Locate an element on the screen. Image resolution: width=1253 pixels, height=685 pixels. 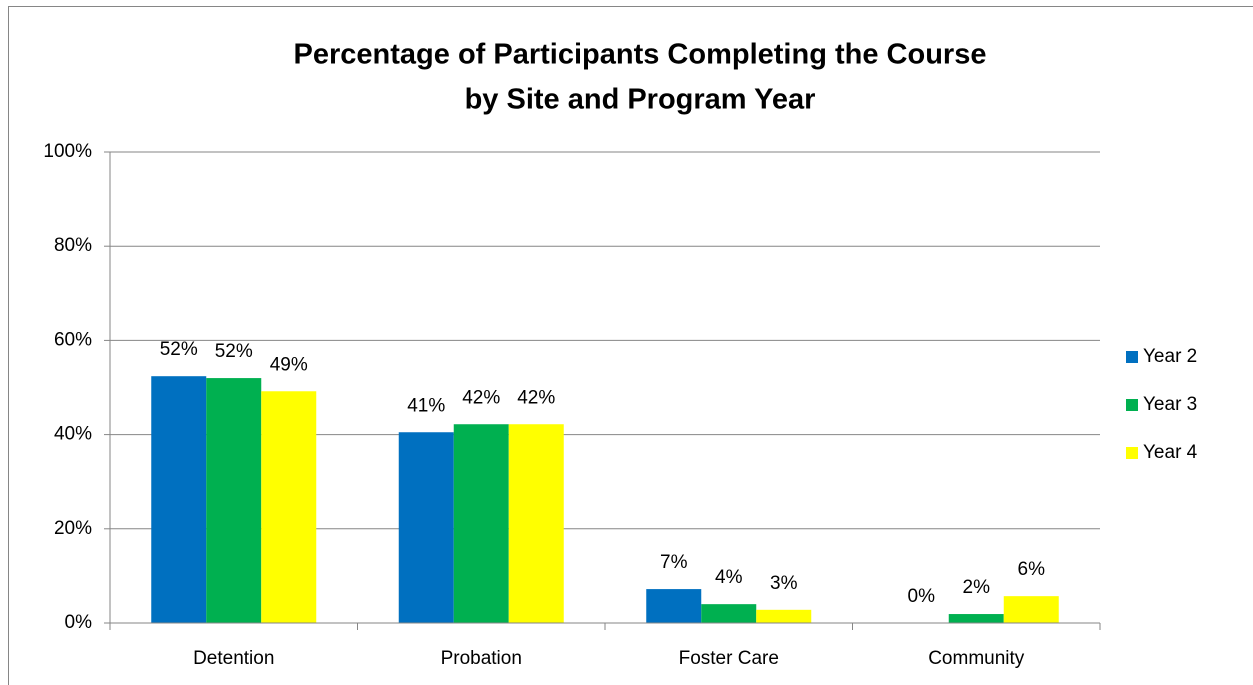
value-label: 6% is located at coordinates (1032, 569).